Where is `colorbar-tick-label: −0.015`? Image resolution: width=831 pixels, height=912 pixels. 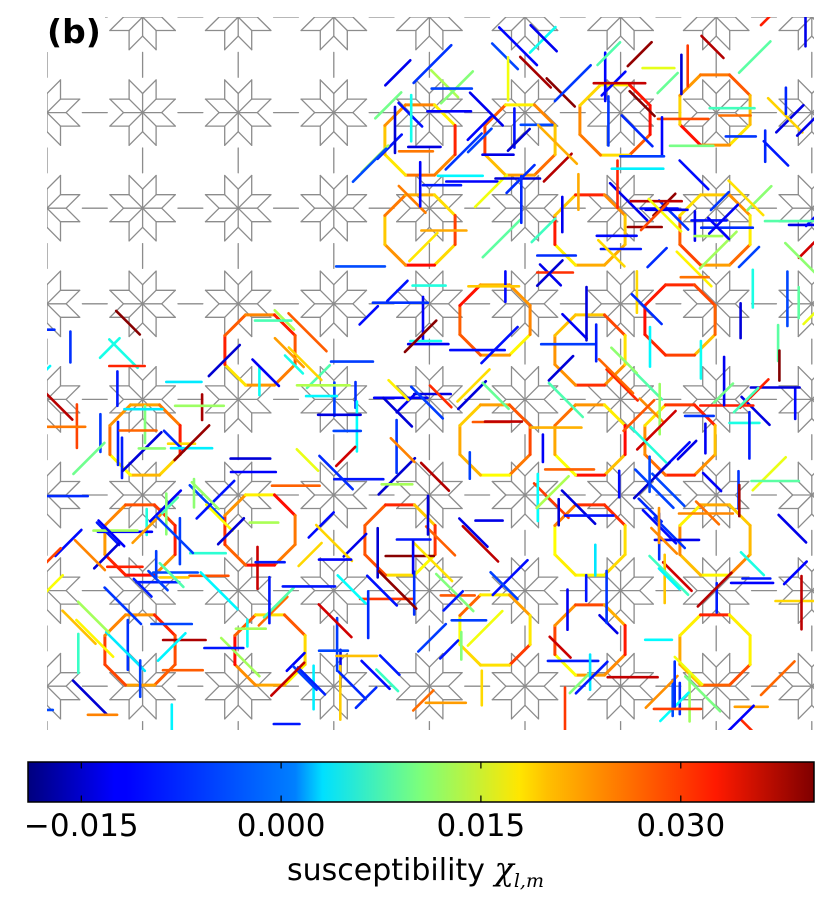 colorbar-tick-label: −0.015 is located at coordinates (81, 826).